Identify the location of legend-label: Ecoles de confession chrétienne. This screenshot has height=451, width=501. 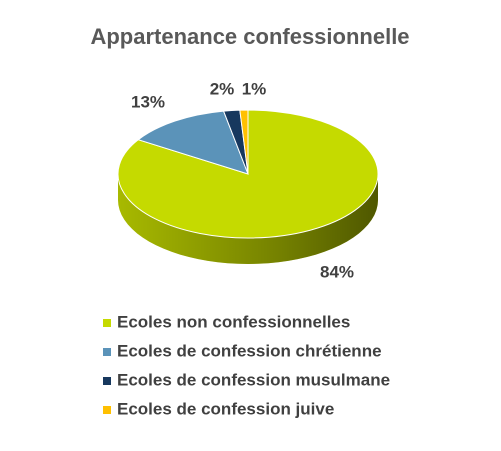
(249, 350).